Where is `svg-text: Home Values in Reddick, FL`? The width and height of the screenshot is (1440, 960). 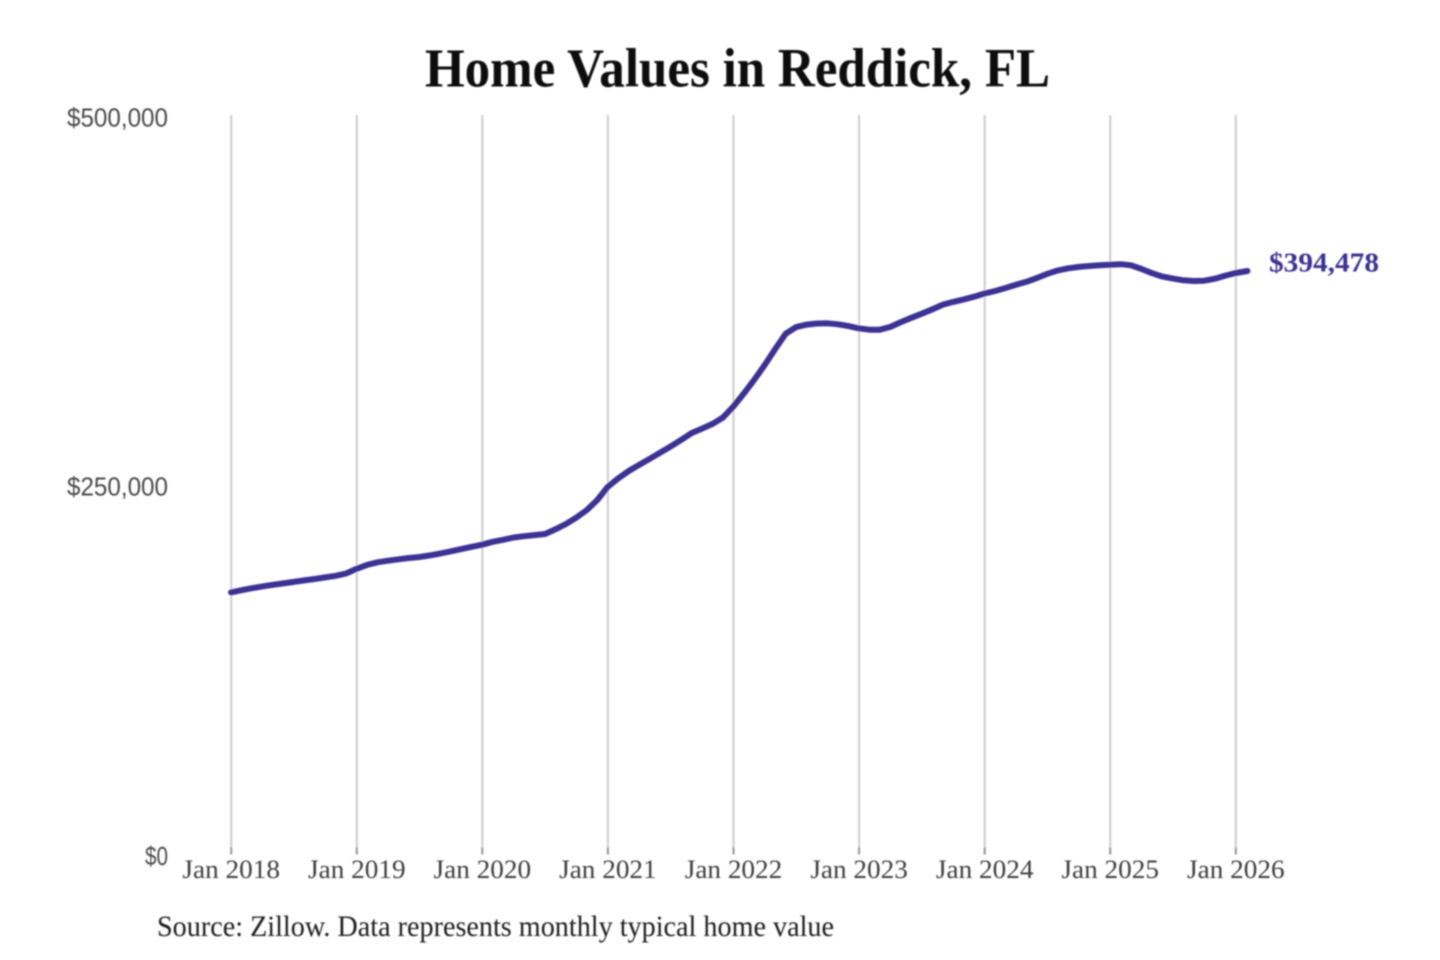
svg-text: Home Values in Reddick, FL is located at coordinates (737, 68).